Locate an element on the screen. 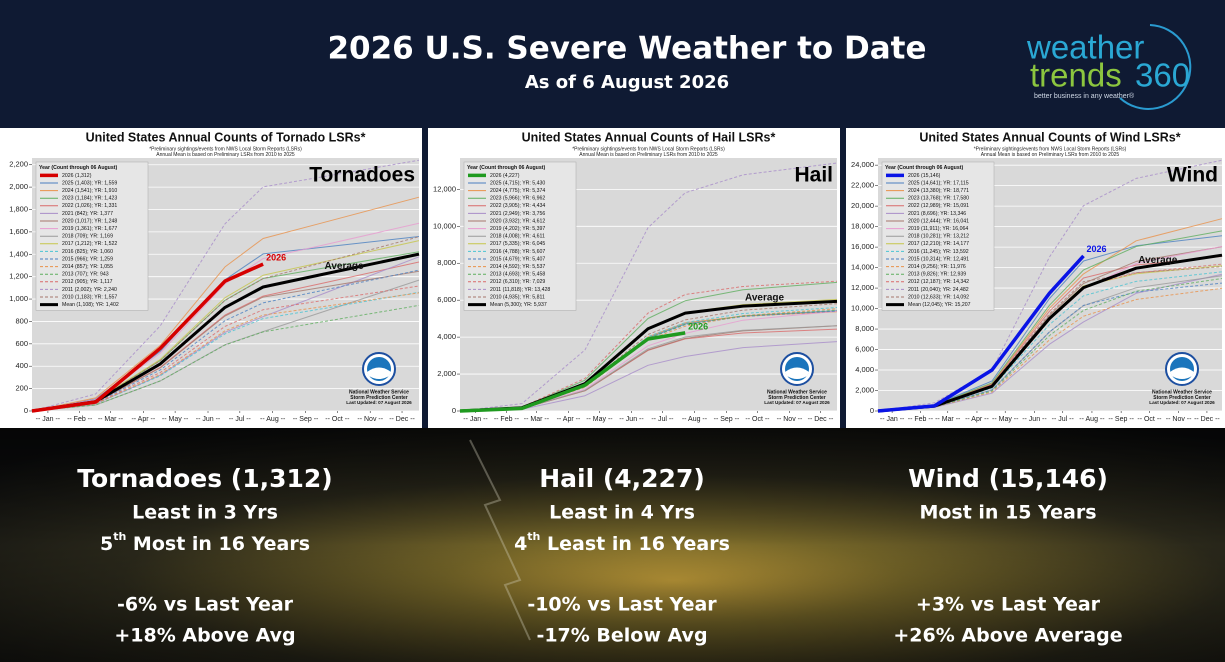 This screenshot has width=1225, height=662. credit: National Weather Service is located at coordinates (797, 392).